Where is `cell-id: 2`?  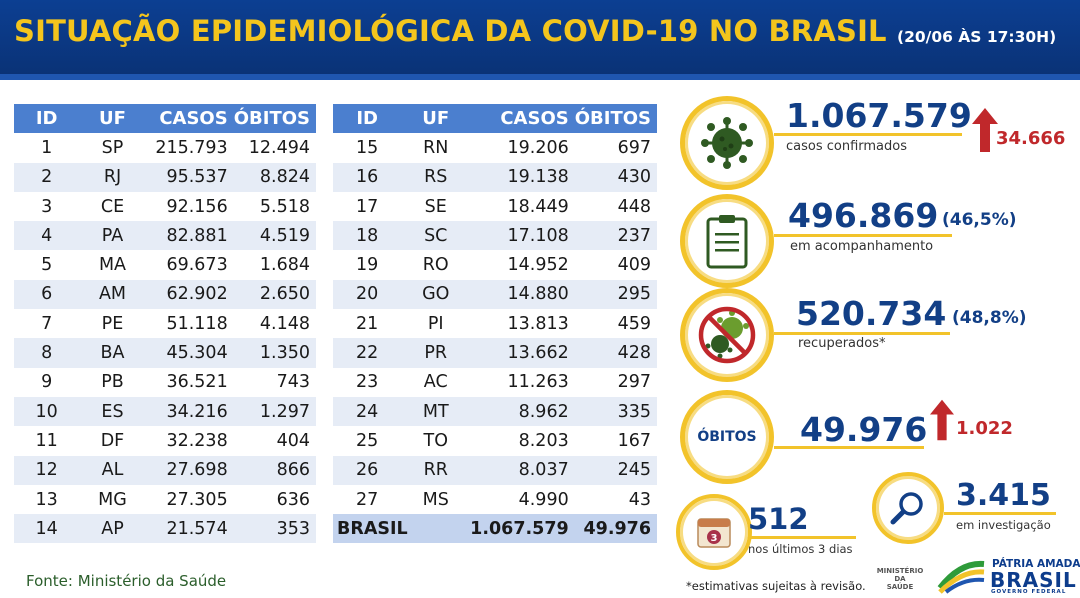 cell-id: 2 is located at coordinates (47, 177).